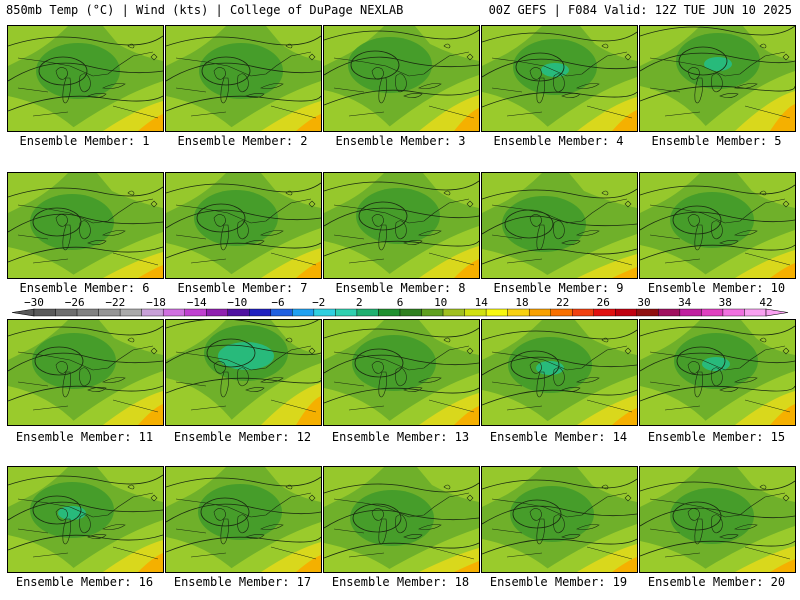  What do you see at coordinates (84, 141) in the screenshot?
I see `ensemble-member-label: Ensemble Member: 1` at bounding box center [84, 141].